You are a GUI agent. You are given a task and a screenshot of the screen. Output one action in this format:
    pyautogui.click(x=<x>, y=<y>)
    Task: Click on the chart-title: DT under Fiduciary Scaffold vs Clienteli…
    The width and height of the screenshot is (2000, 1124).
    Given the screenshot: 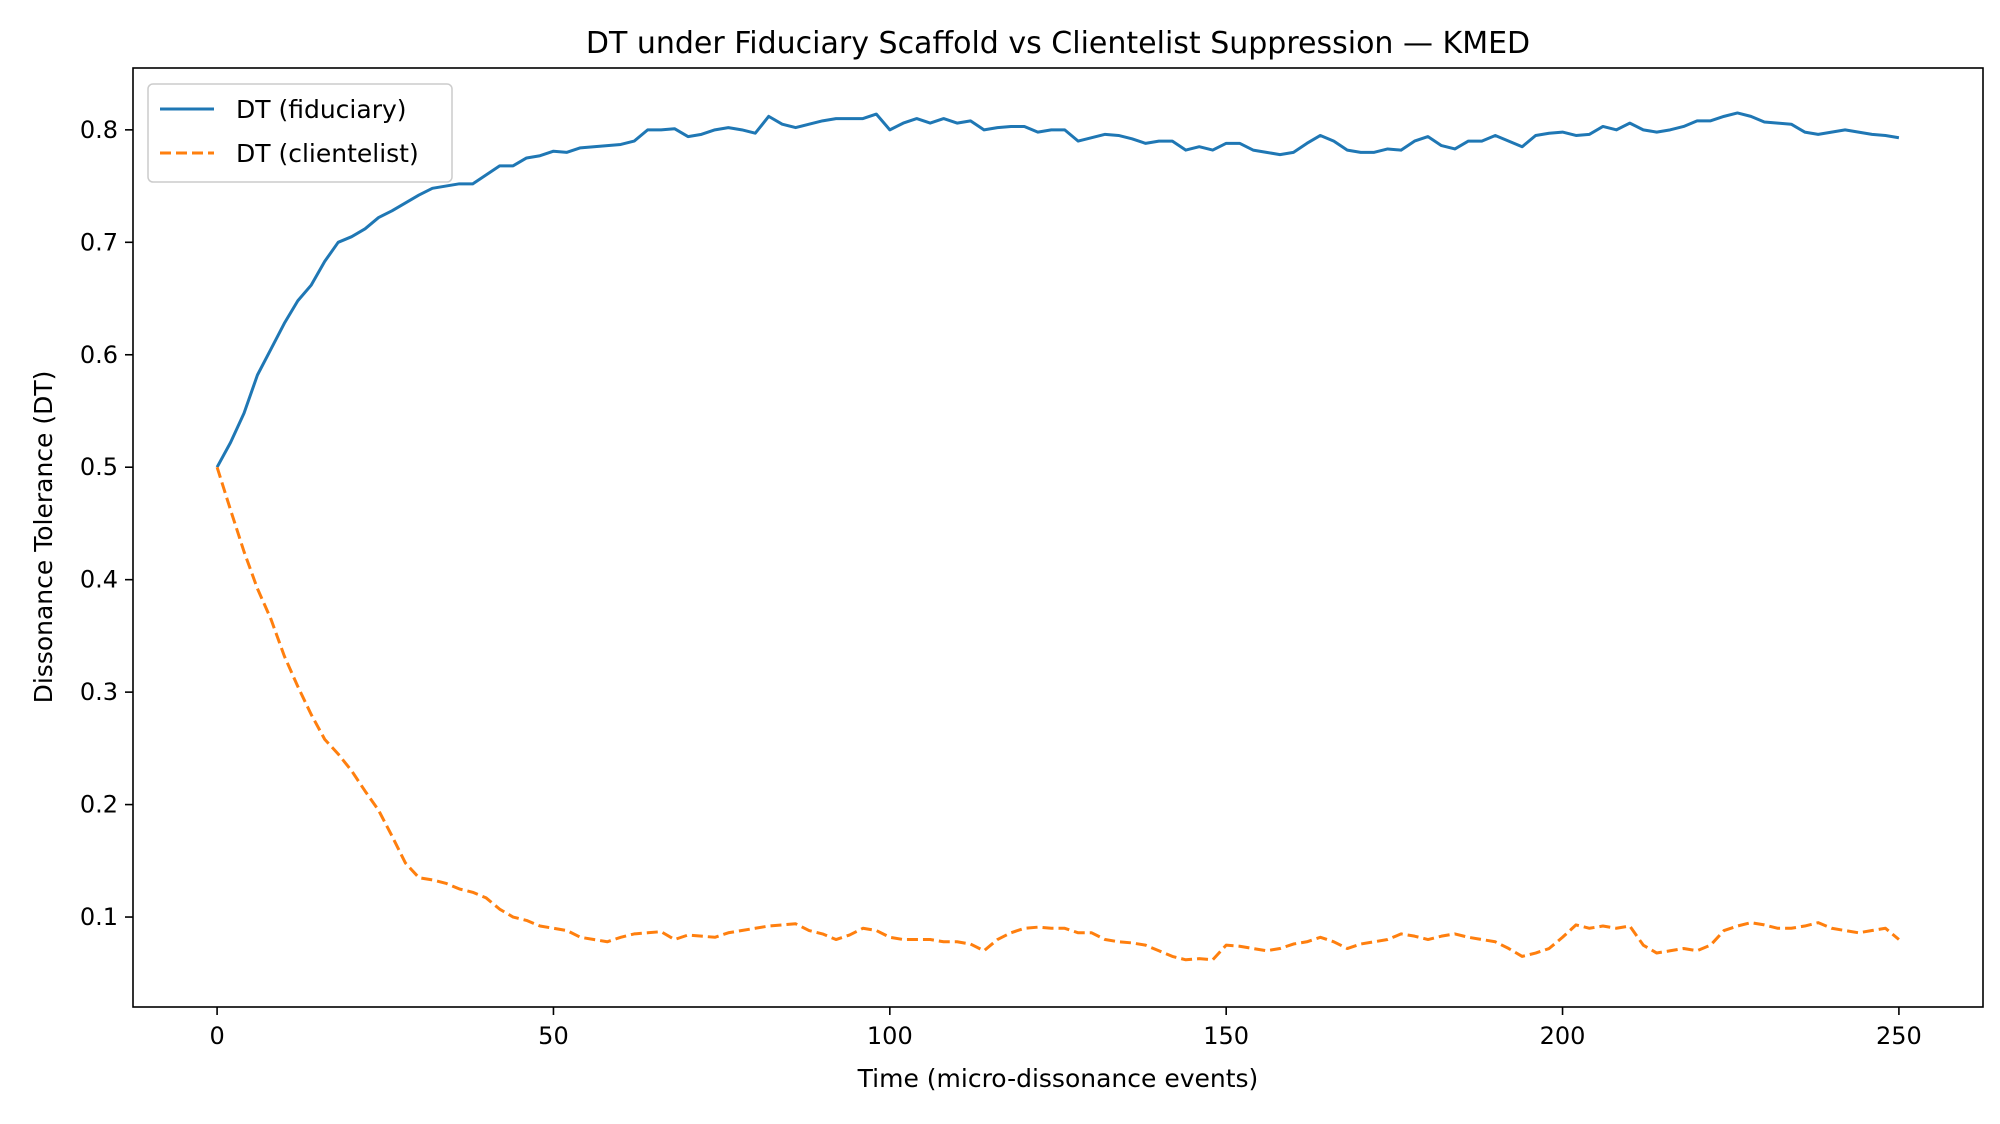 What is the action you would take?
    pyautogui.click(x=1058, y=43)
    